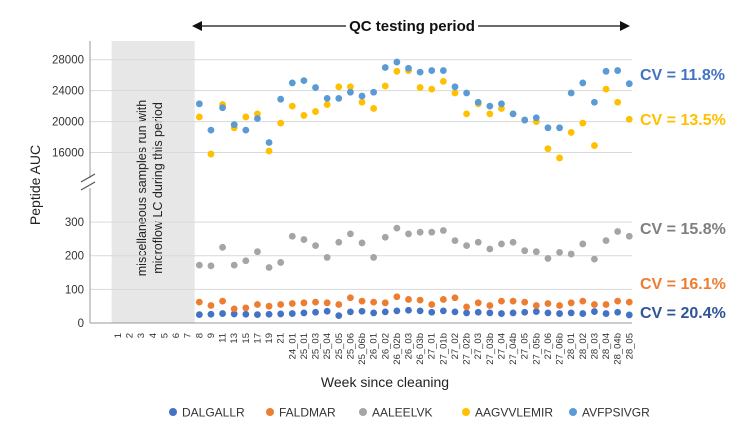 Image resolution: width=750 pixels, height=432 pixels. What do you see at coordinates (153, 182) in the screenshot?
I see `microflow-period-shade` at bounding box center [153, 182].